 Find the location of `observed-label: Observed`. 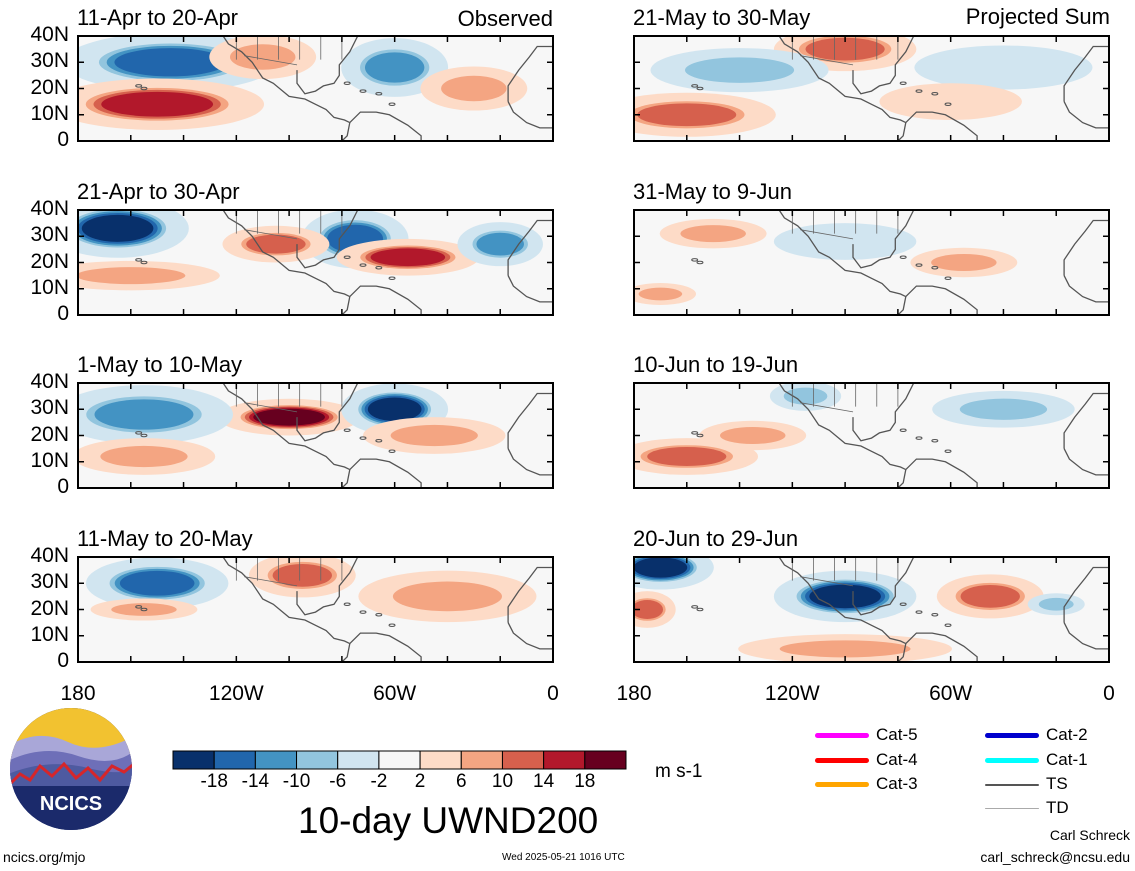

observed-label: Observed is located at coordinates (505, 18).